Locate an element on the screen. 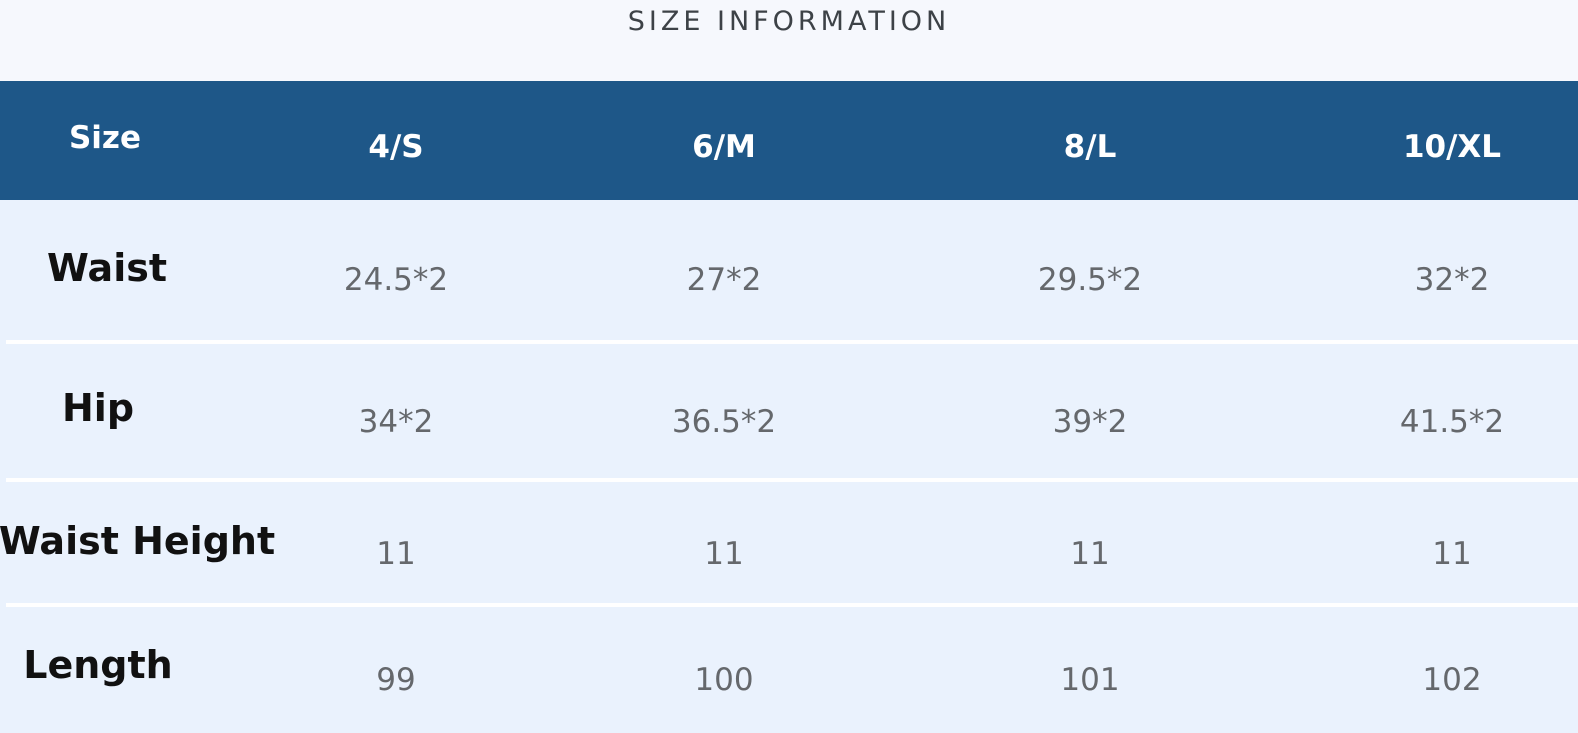 Image resolution: width=1578 pixels, height=733 pixels. cell-value: 39*2 is located at coordinates (1090, 422).